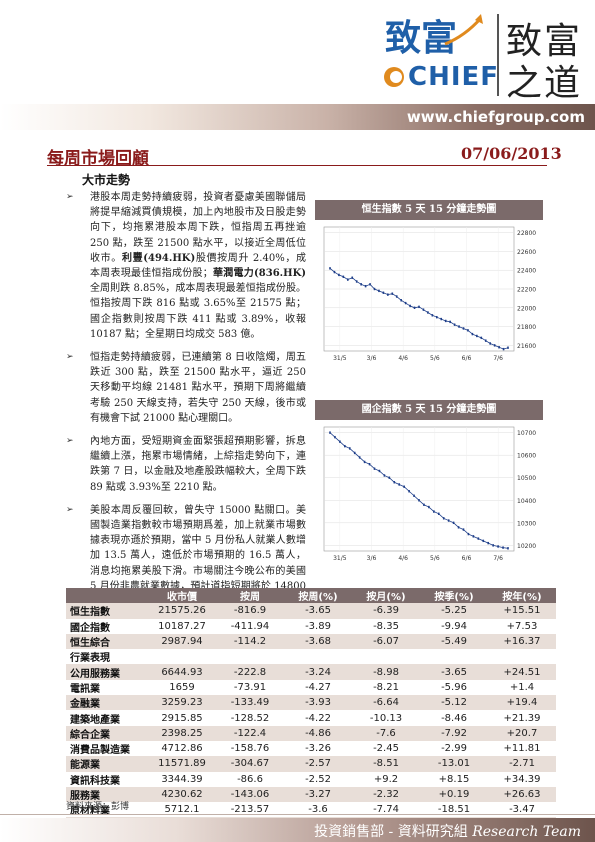 This screenshot has width=595, height=842. Describe the element at coordinates (526, 456) in the screenshot. I see `y-tick-label: 10600` at that location.